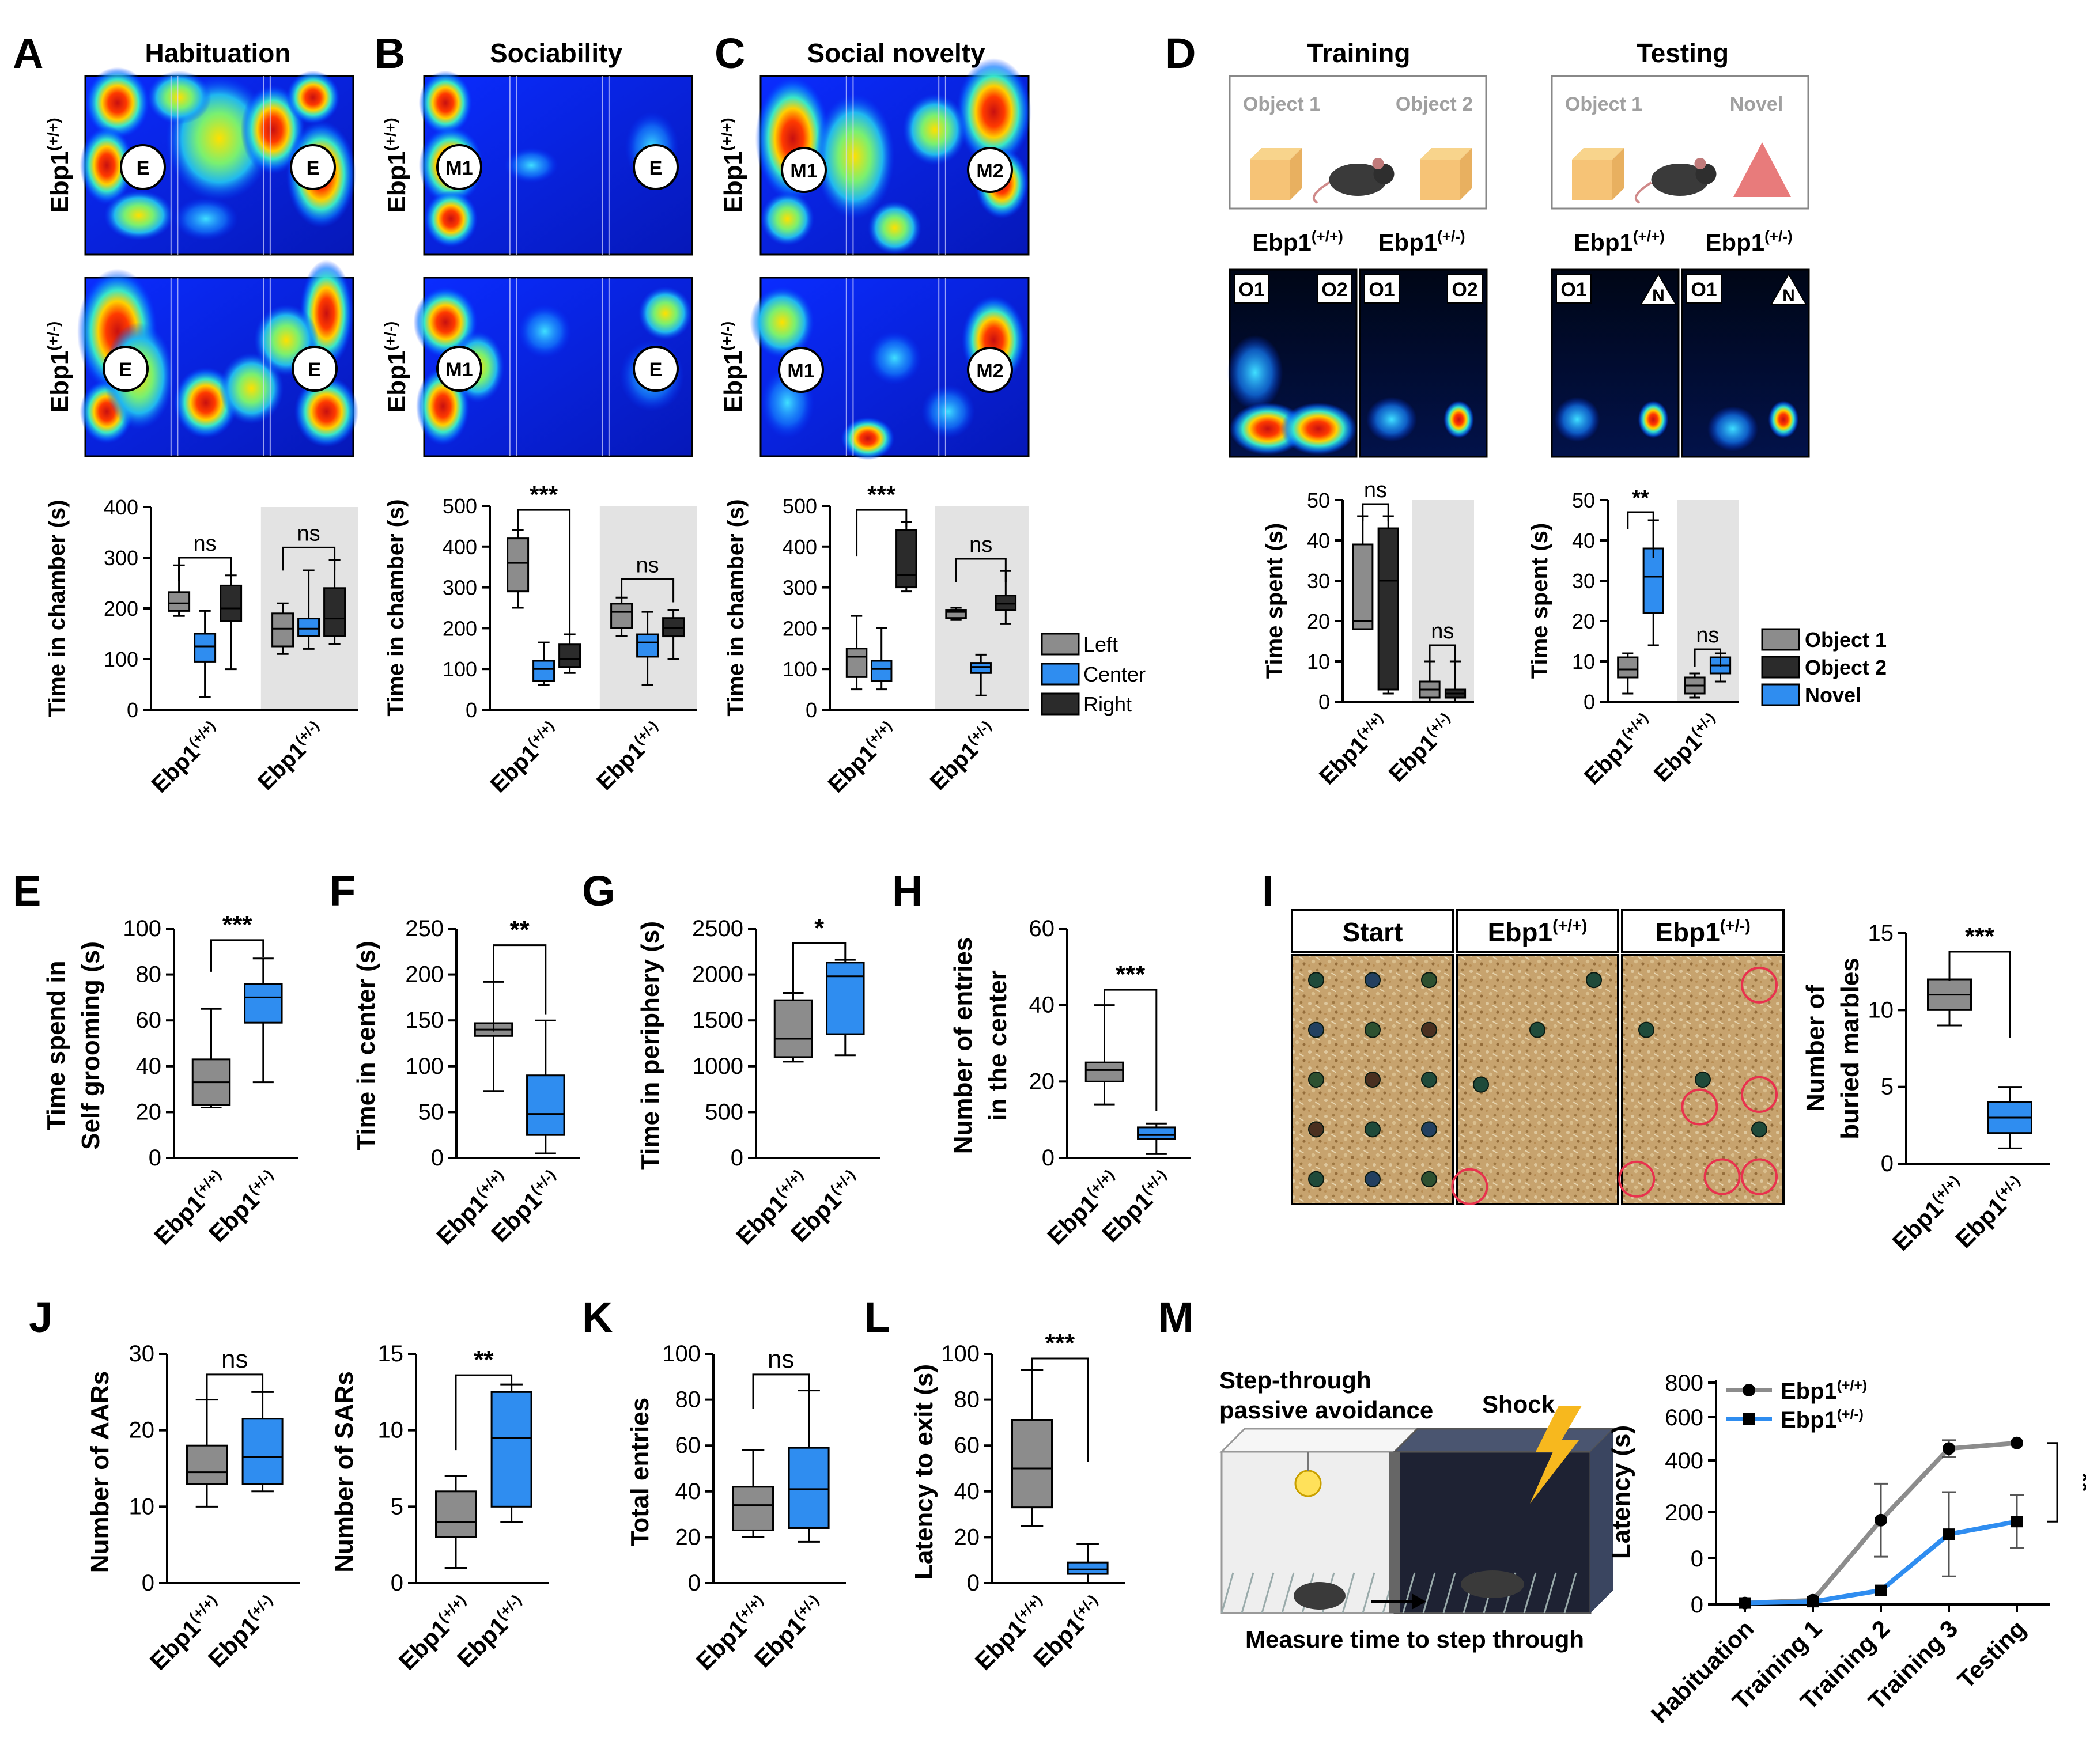 The image size is (2086, 1764). Describe the element at coordinates (1788, 288) in the screenshot. I see `corner-tag-novel` at that location.